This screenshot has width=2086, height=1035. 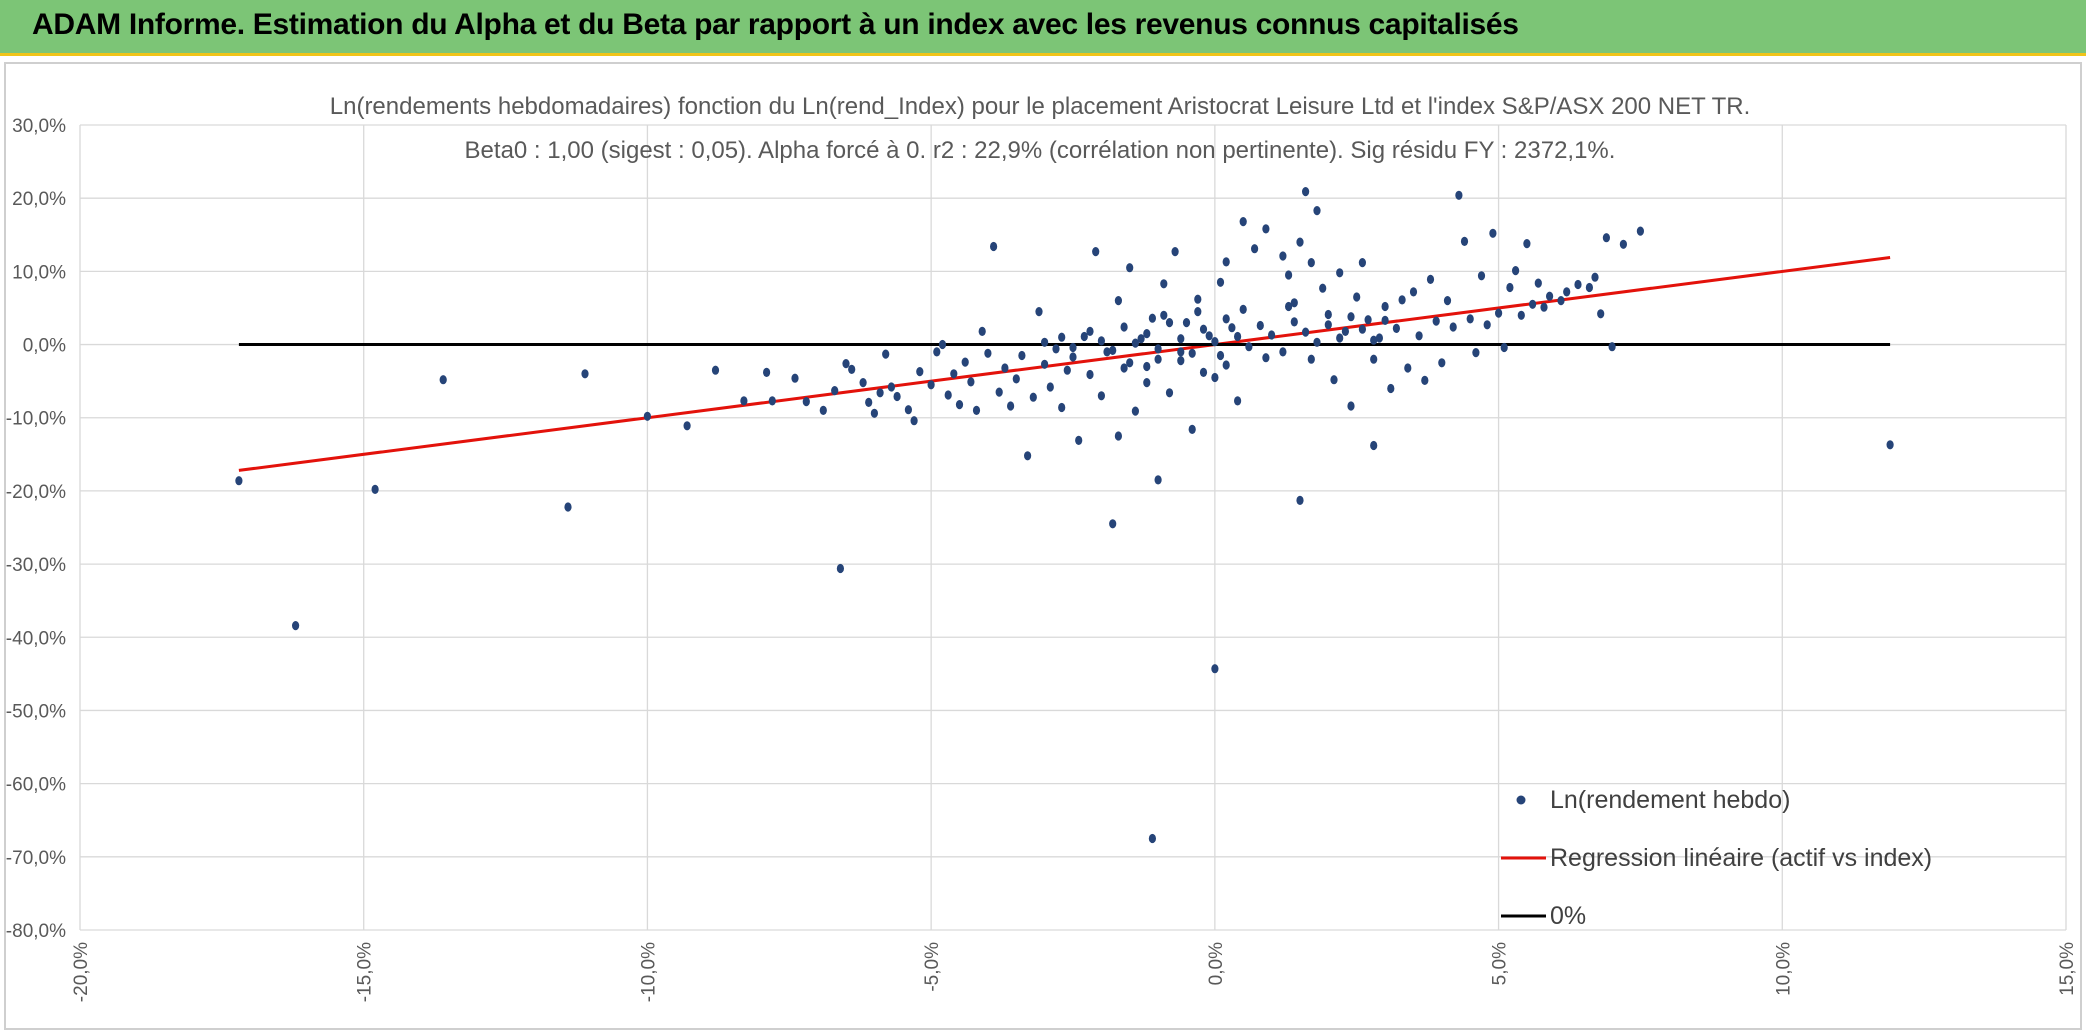 I want to click on x-tick-label: -10,0%, so click(x=648, y=972).